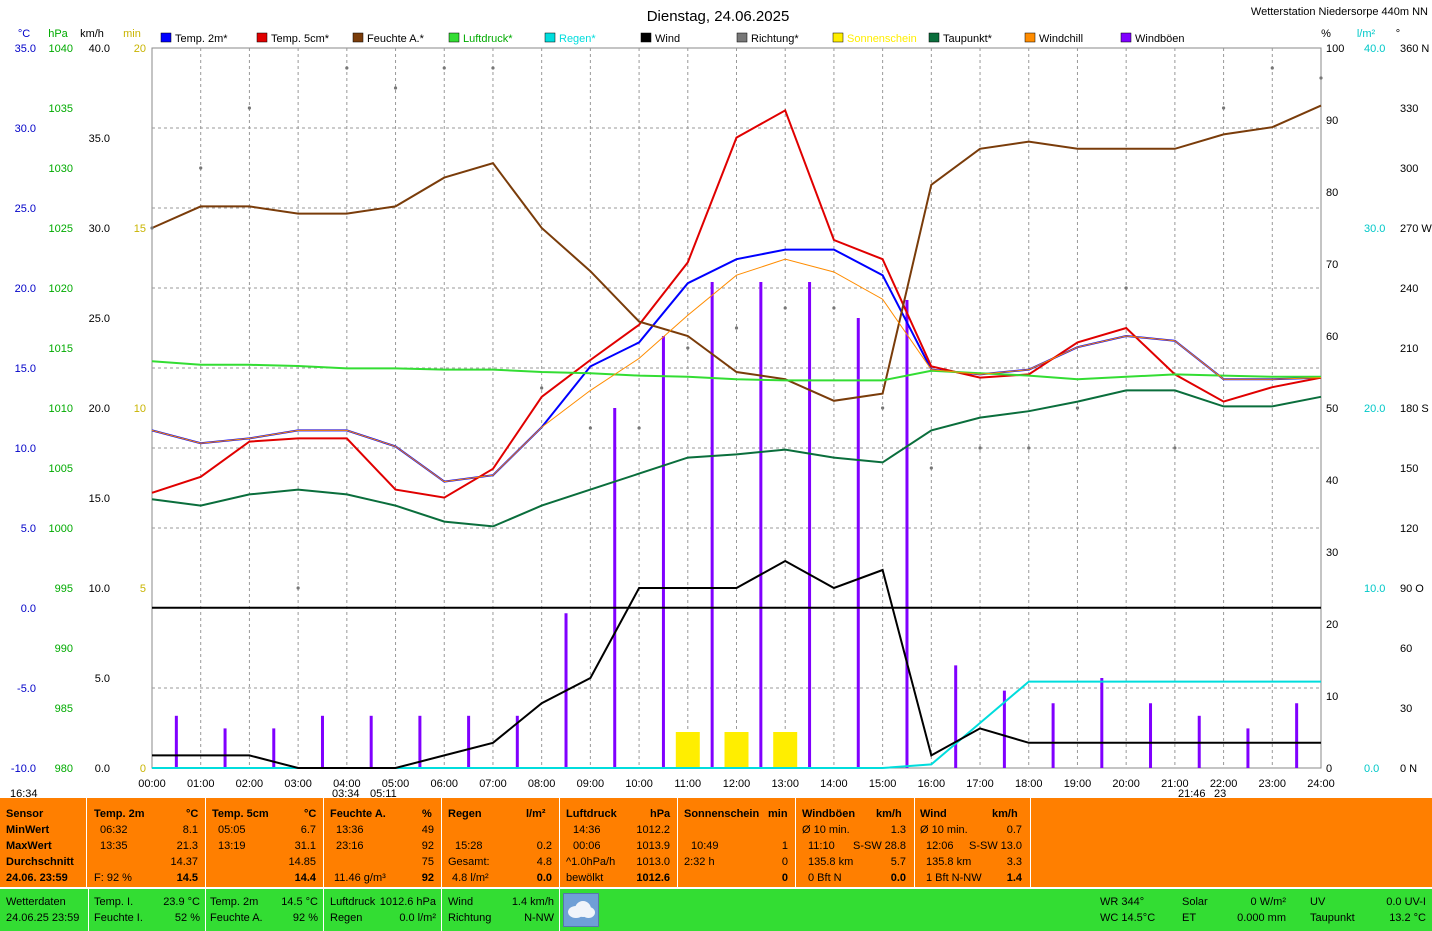 This screenshot has height=931, width=1432. Describe the element at coordinates (1321, 784) in the screenshot. I see `x-tick-label: 24:00` at that location.